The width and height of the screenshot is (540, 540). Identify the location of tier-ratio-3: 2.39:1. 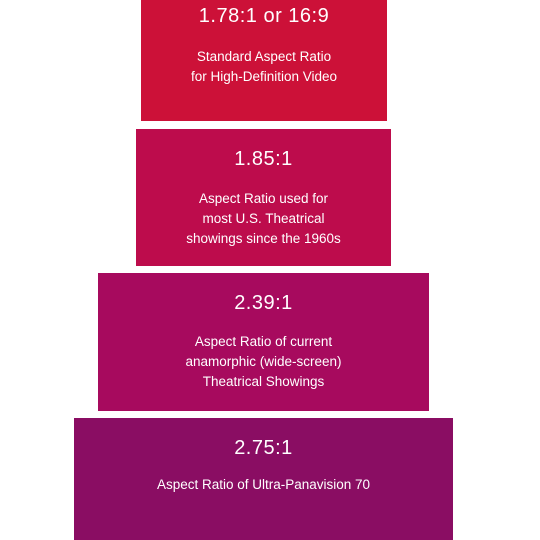
(263, 303).